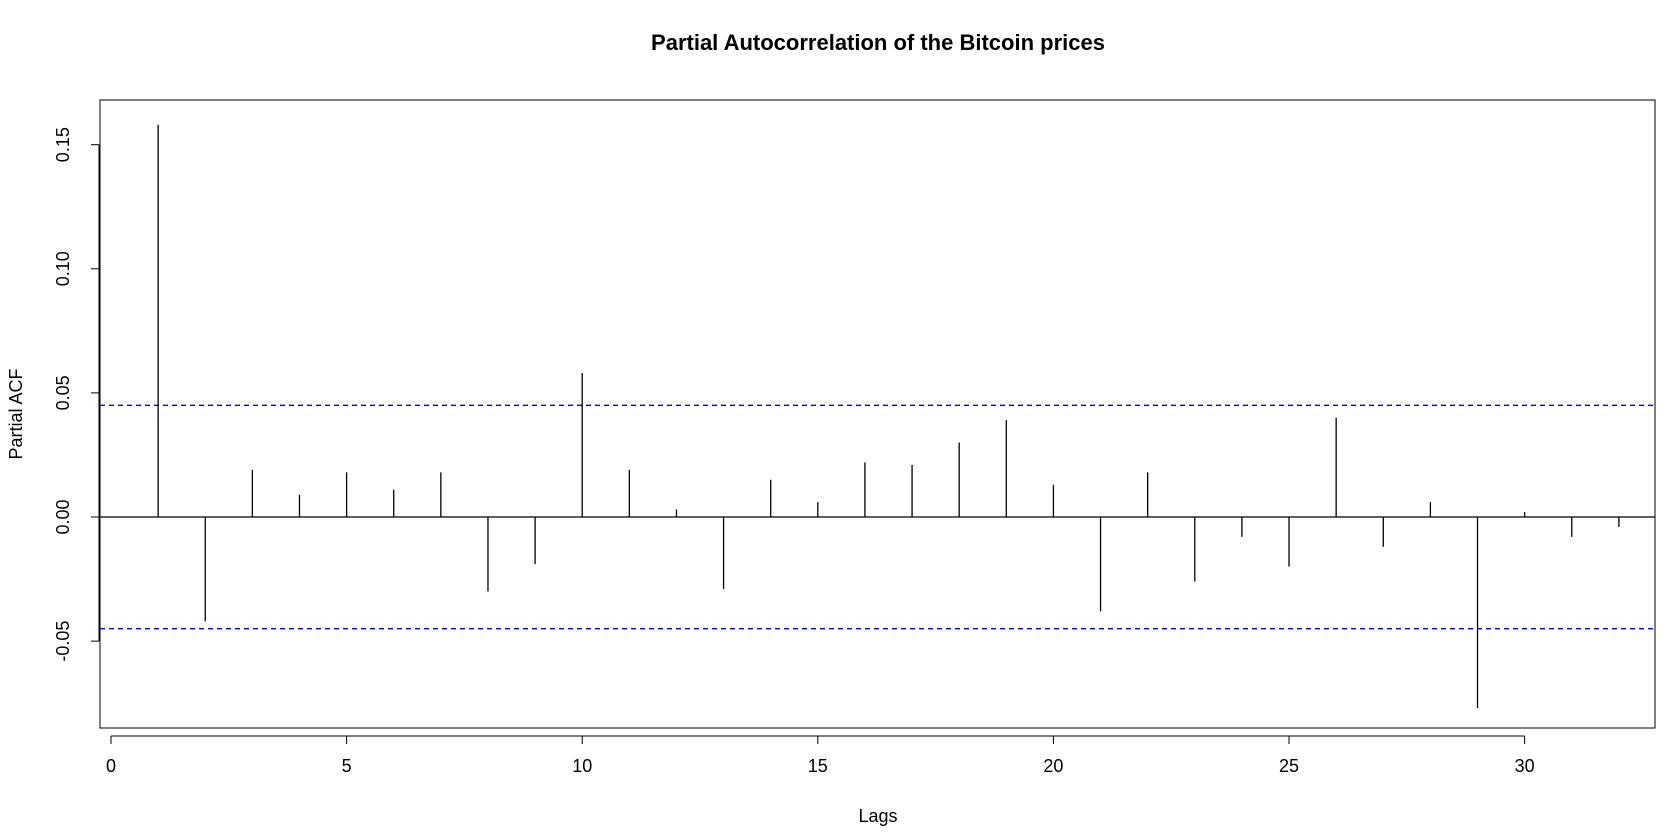  I want to click on x-axis: 0 5 10 15 20 25 30, so click(820, 755).